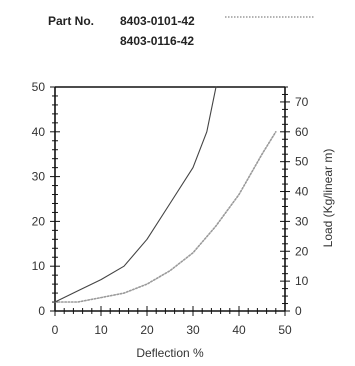  Describe the element at coordinates (285, 330) in the screenshot. I see `x-tick-label: 50` at that location.